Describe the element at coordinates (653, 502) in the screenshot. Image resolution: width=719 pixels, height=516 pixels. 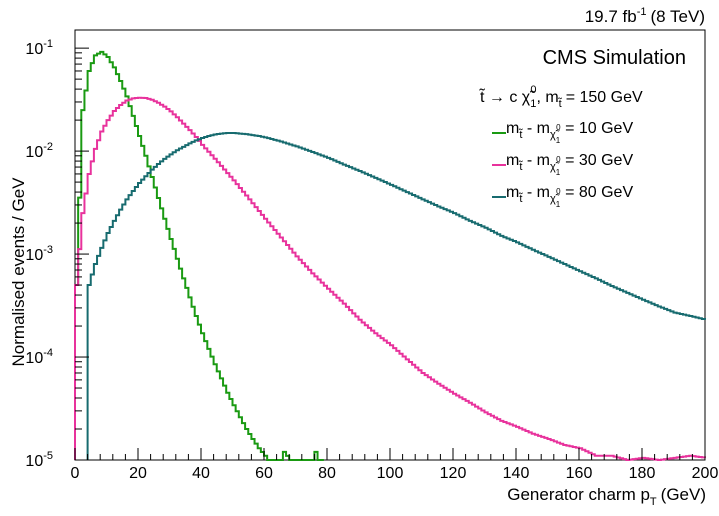
I see `x-axis-title-sub: T` at that location.